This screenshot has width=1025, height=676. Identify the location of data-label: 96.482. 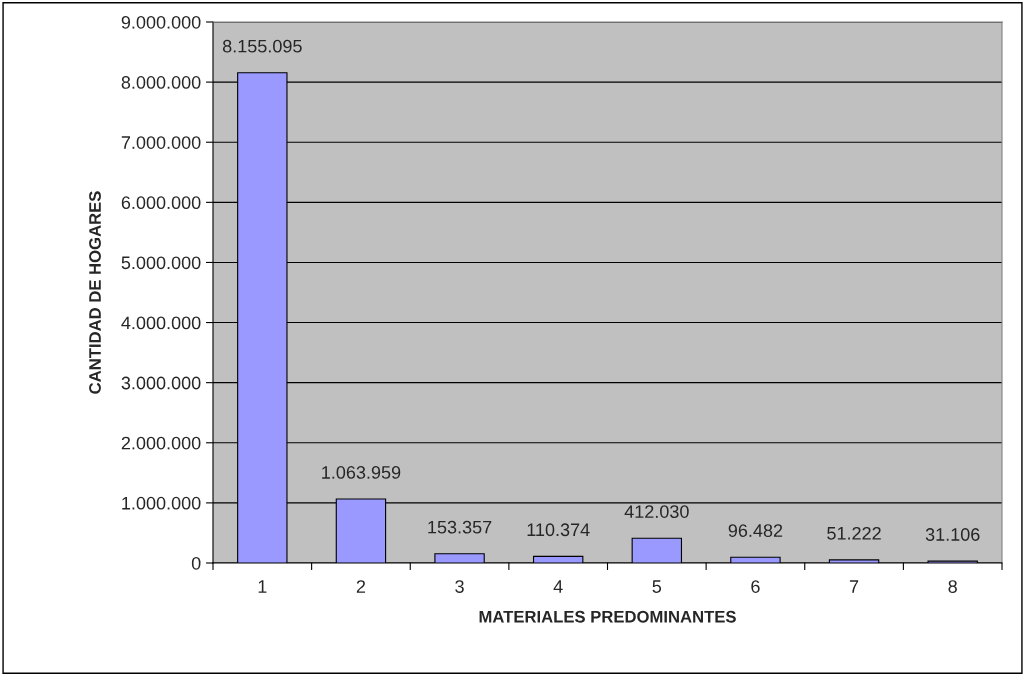
(755, 530).